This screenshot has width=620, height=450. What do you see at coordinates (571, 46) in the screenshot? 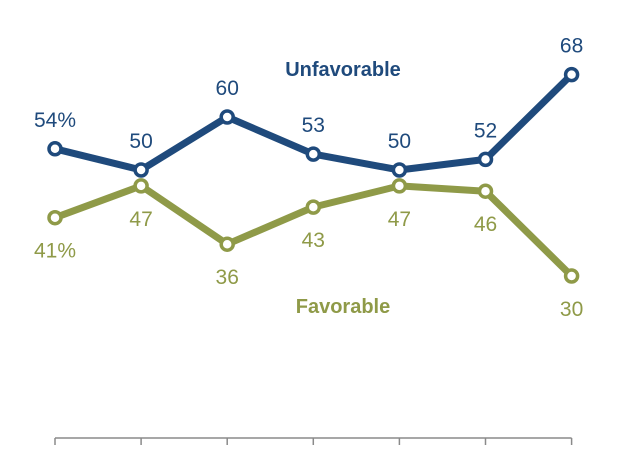
I see `data-label-unfavorable: 68` at bounding box center [571, 46].